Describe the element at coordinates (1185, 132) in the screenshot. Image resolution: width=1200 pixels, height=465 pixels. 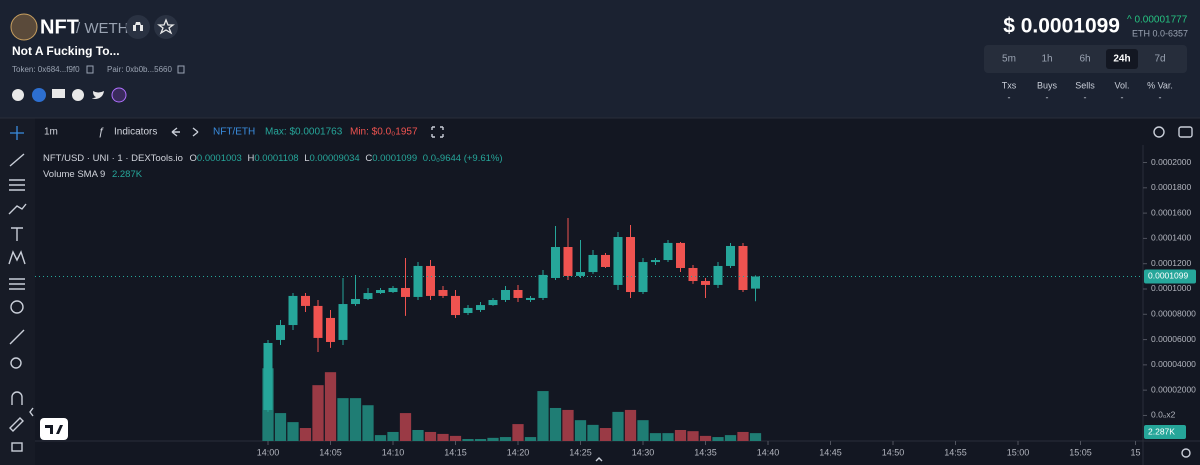
I see `camera-icon` at that location.